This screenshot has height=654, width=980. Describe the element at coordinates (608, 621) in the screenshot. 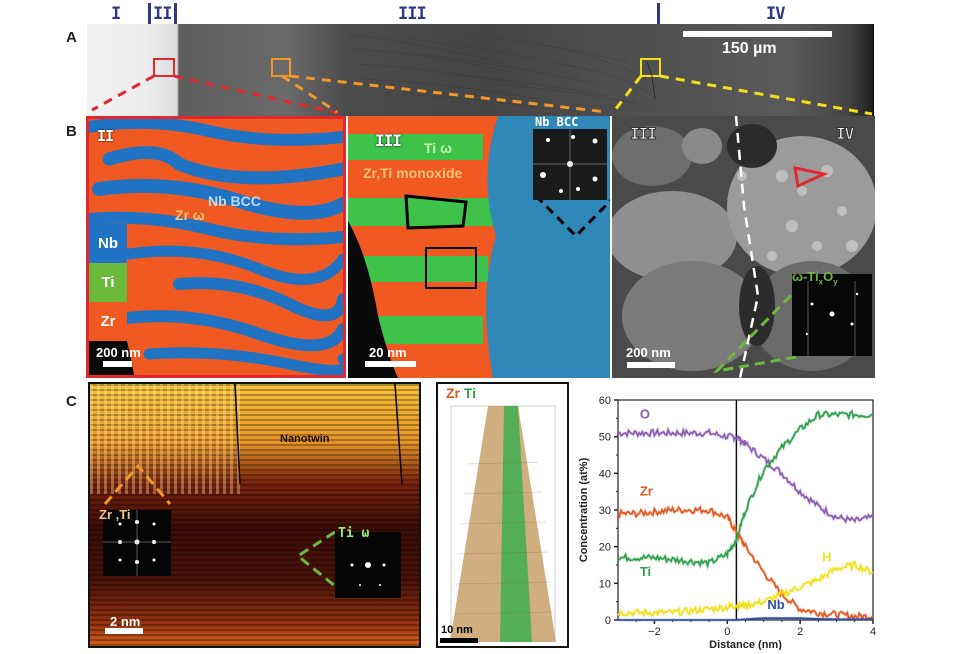

I see `y-tick-label: 0` at that location.